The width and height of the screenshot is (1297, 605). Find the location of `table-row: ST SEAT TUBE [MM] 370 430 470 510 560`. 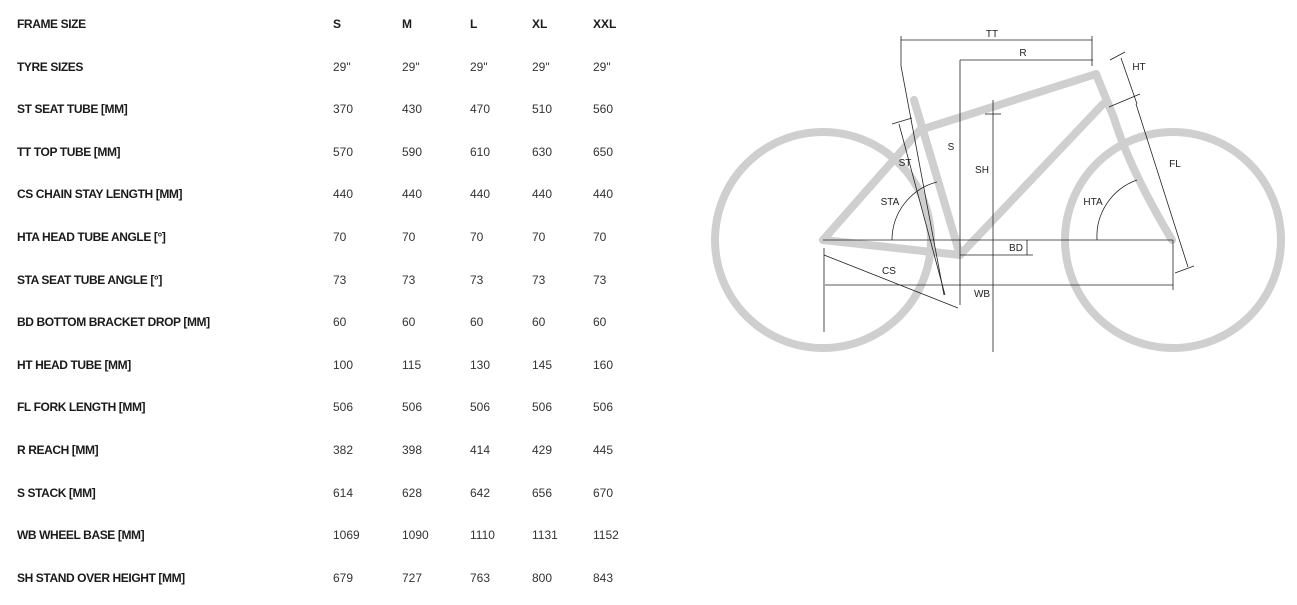

table-row: ST SEAT TUBE [MM] 370 430 470 510 560 is located at coordinates (340, 109).